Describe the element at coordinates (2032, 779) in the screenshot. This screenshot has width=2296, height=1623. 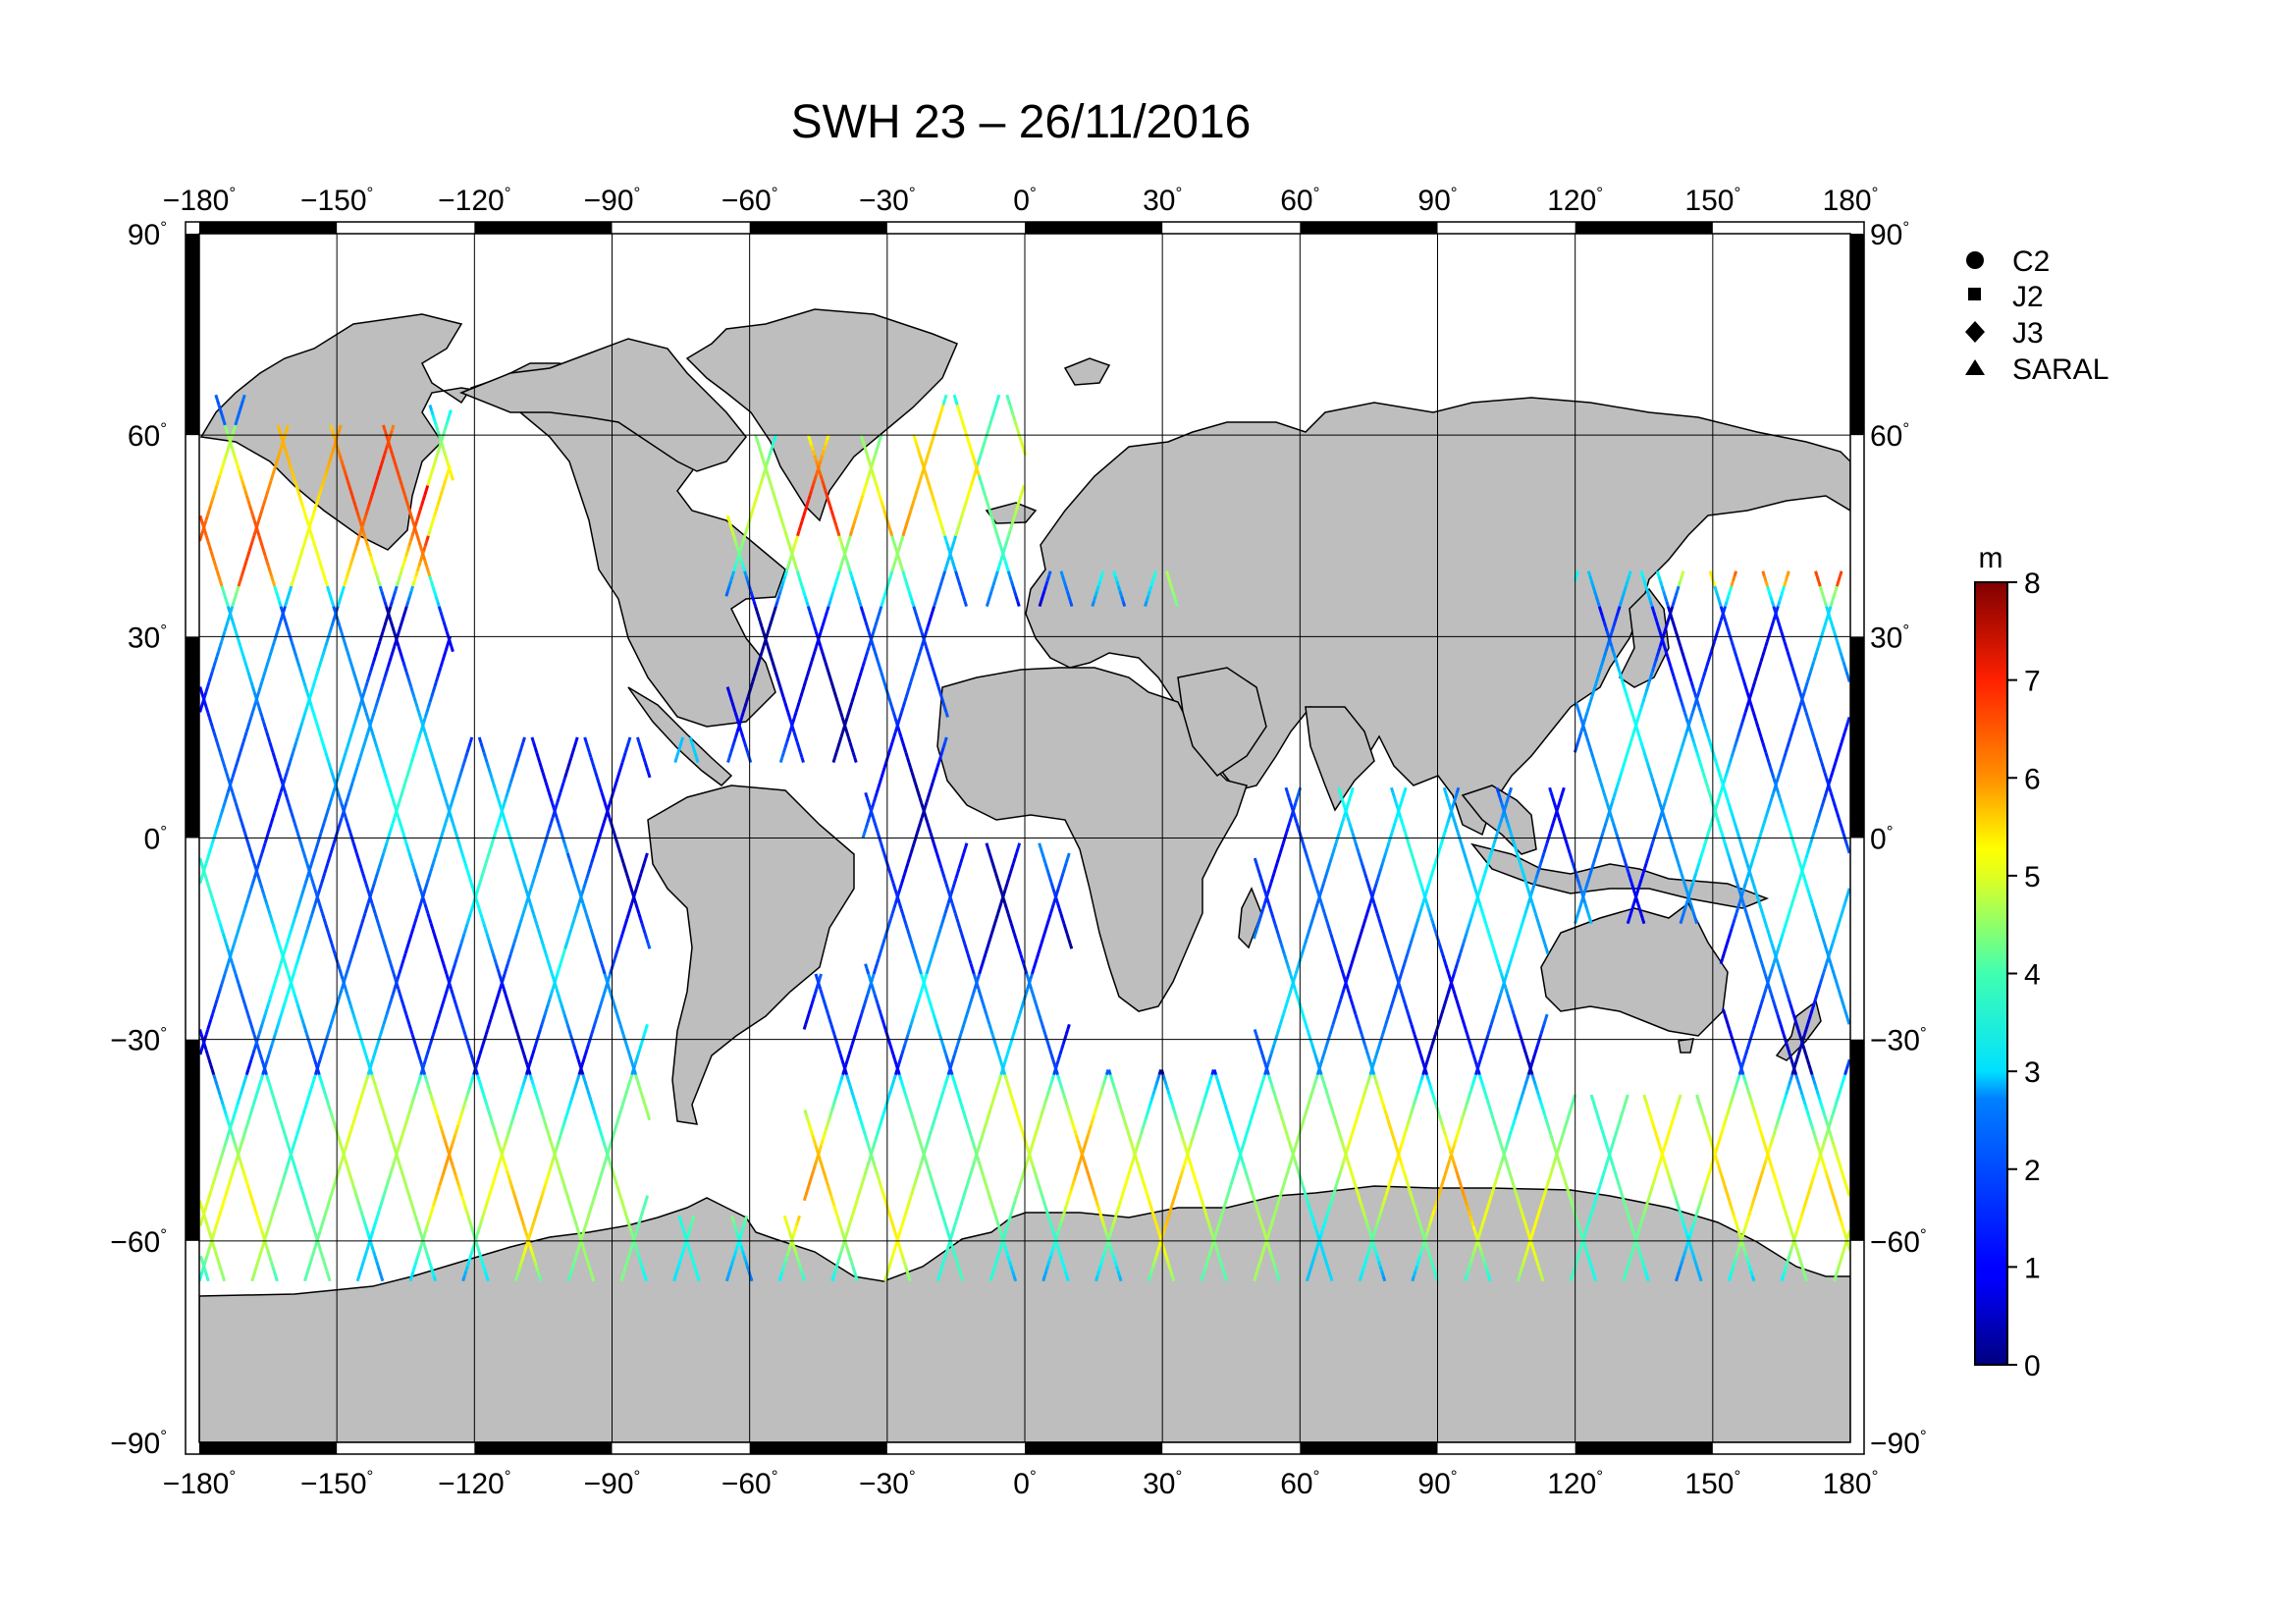
I see `colorbar-tick-label: 6` at that location.